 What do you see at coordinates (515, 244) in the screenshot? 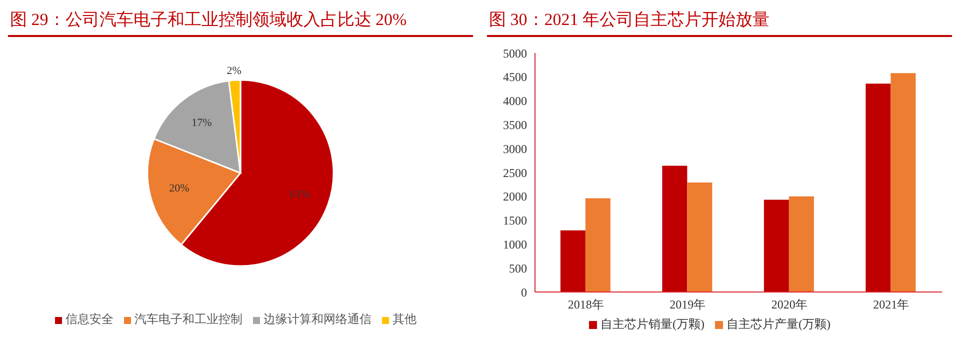
I see `y-tick-label: 1000` at bounding box center [515, 244].